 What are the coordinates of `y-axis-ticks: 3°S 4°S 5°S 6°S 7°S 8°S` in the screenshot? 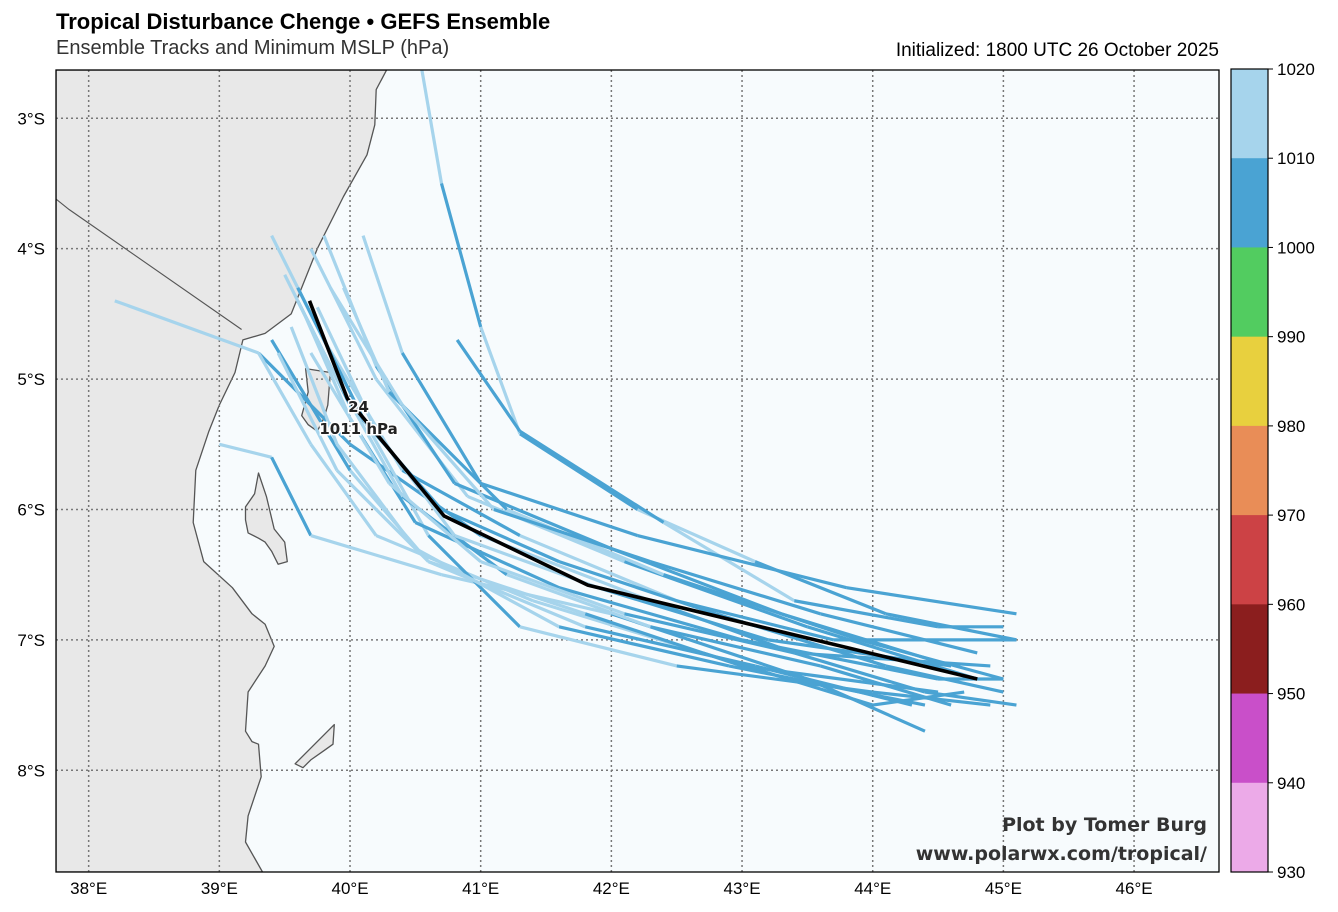 It's located at (31, 444).